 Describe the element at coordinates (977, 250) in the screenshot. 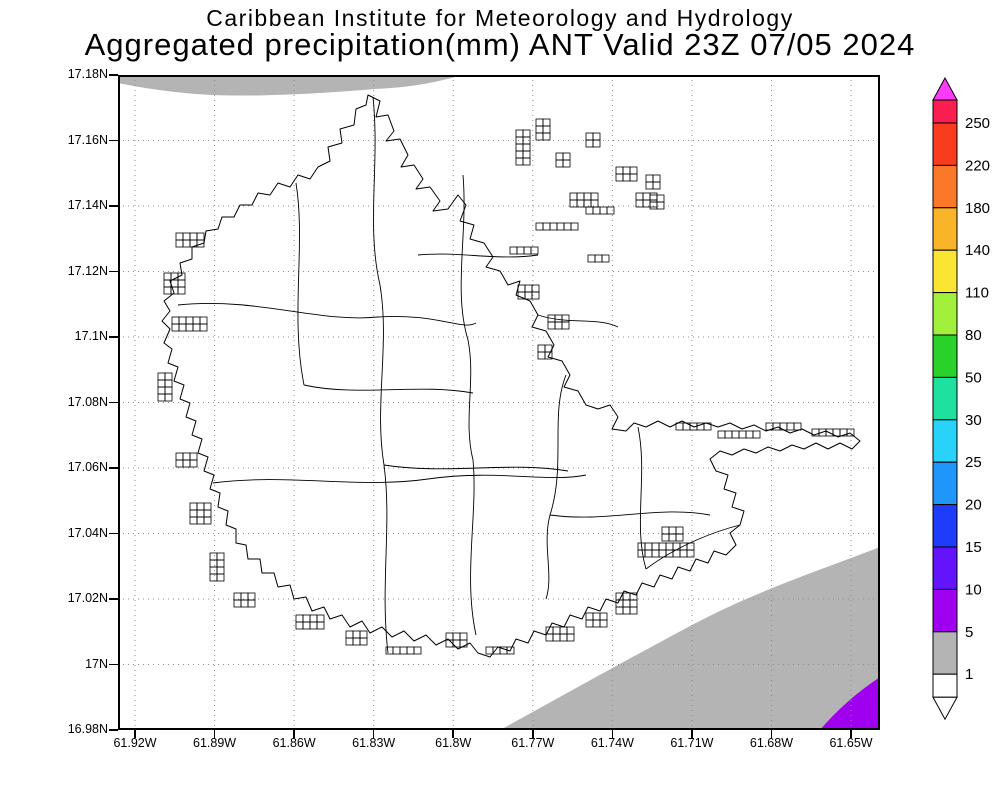

I see `colorbar-tick-label: 140` at that location.